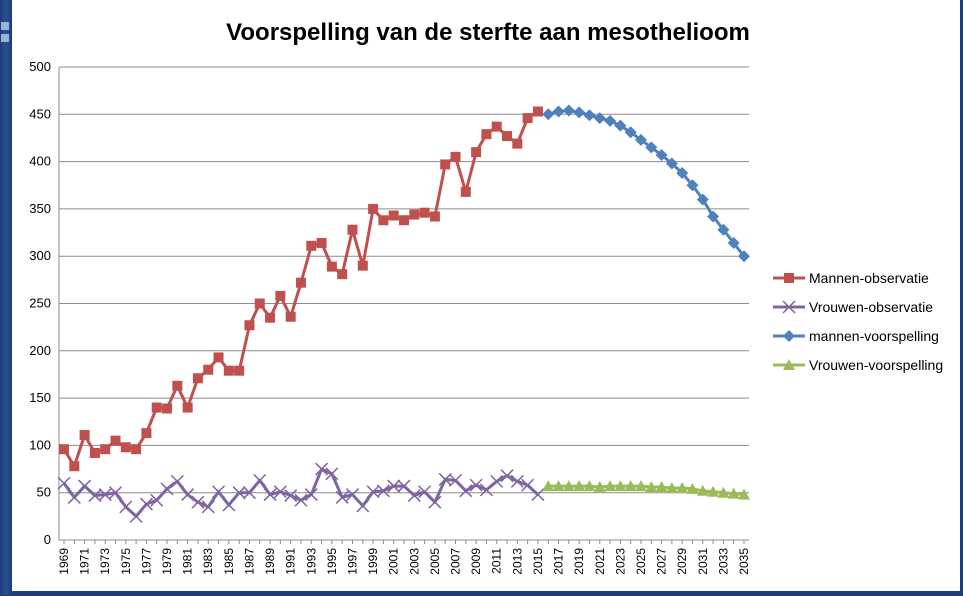 The height and width of the screenshot is (596, 963). What do you see at coordinates (291, 561) in the screenshot?
I see `x-tick-label: 1991` at bounding box center [291, 561].